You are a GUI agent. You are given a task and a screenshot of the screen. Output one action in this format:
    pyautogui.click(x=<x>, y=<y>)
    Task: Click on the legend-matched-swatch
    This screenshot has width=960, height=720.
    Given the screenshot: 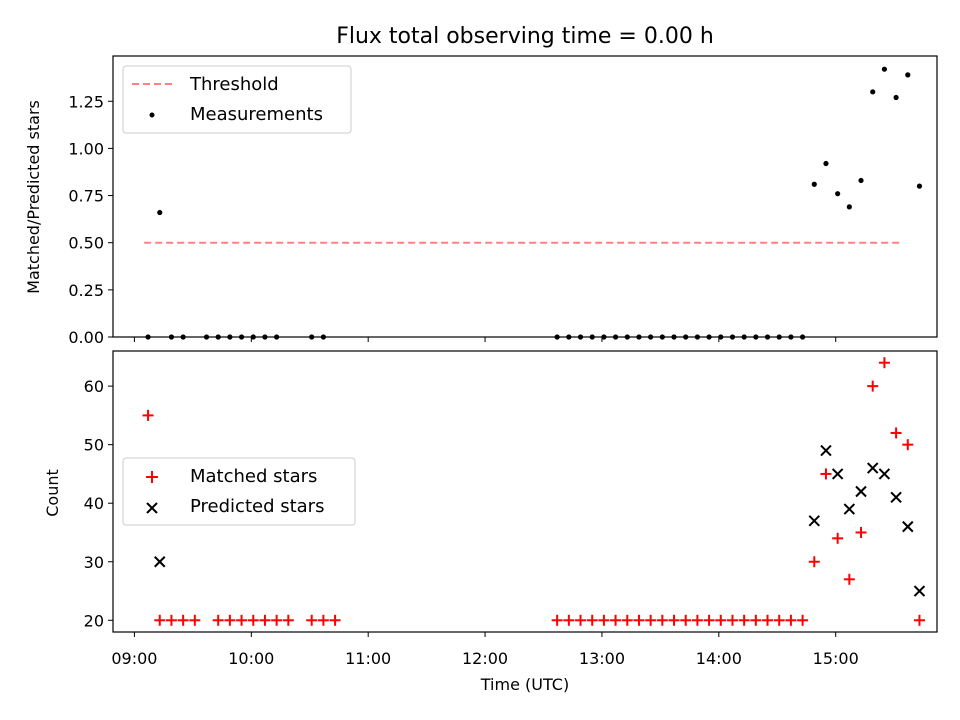 What is the action you would take?
    pyautogui.click(x=152, y=477)
    